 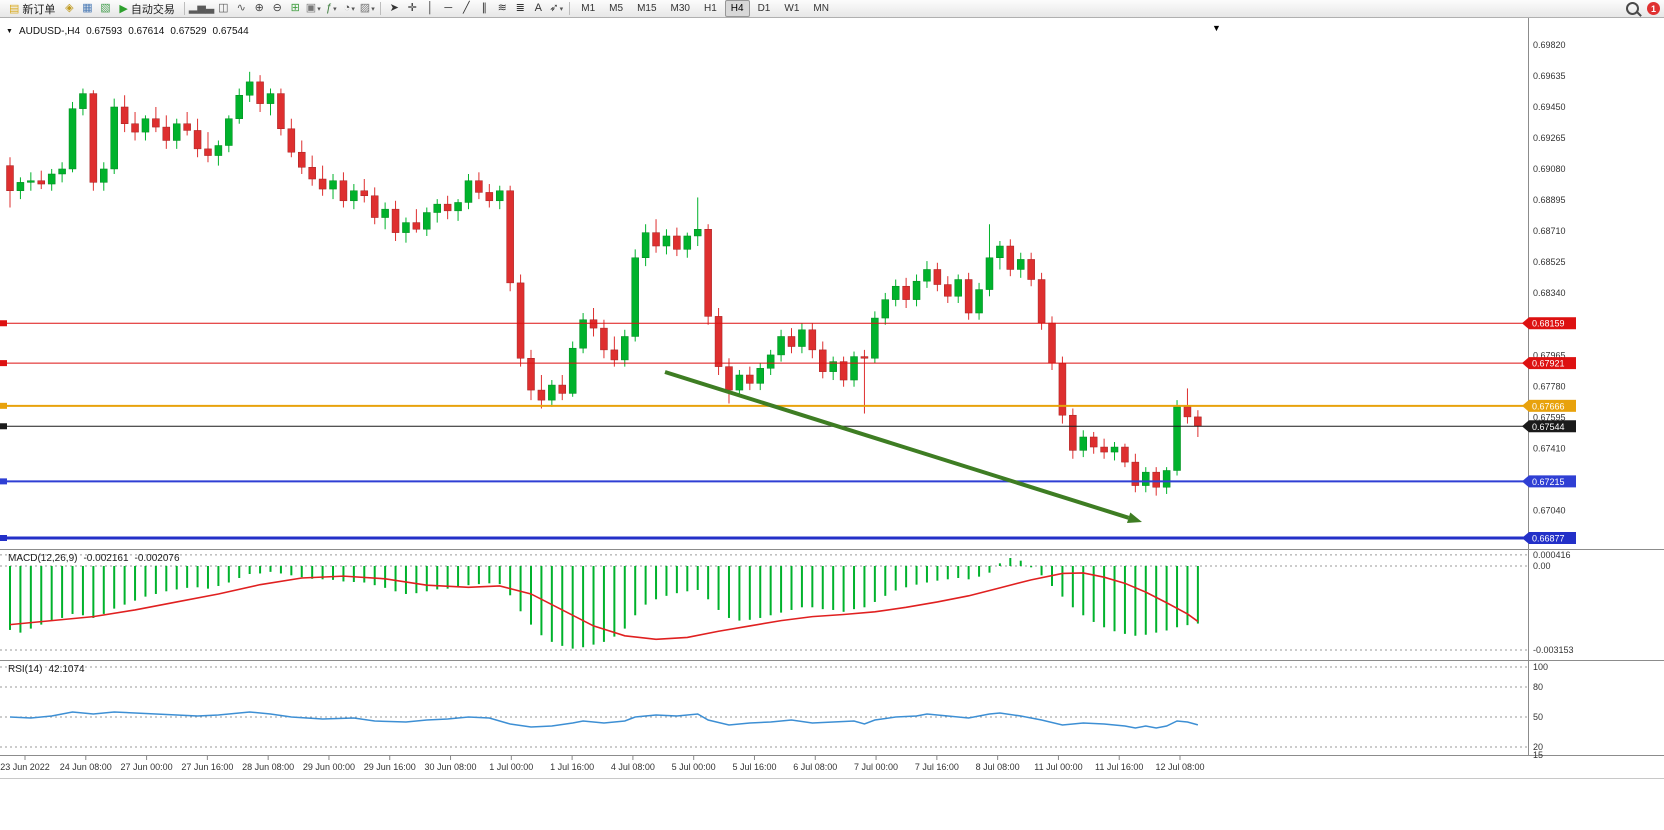 What do you see at coordinates (737, 8) in the screenshot?
I see `timeframe-h4: H4` at bounding box center [737, 8].